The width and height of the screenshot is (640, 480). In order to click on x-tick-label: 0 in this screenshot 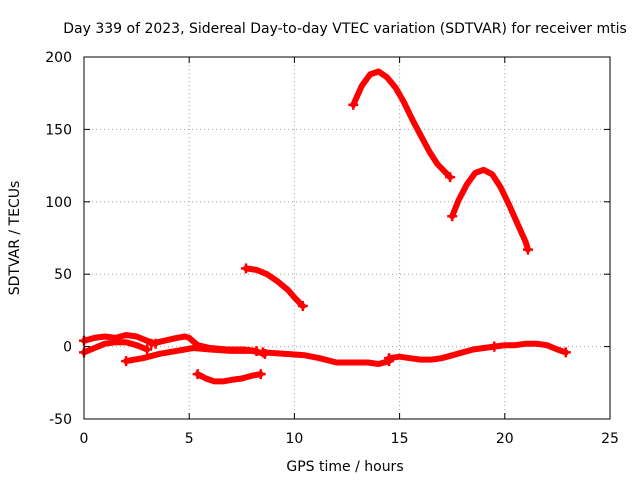, I will do `click(84, 439)`.